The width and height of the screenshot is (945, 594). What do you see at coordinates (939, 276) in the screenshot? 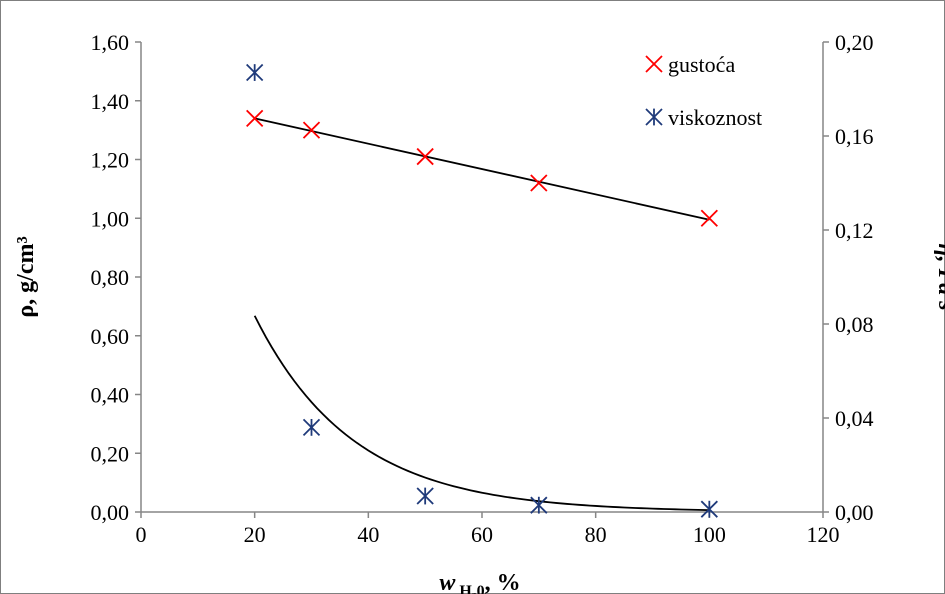
I see `right-y-axis-title: η, Pa s` at bounding box center [939, 276].